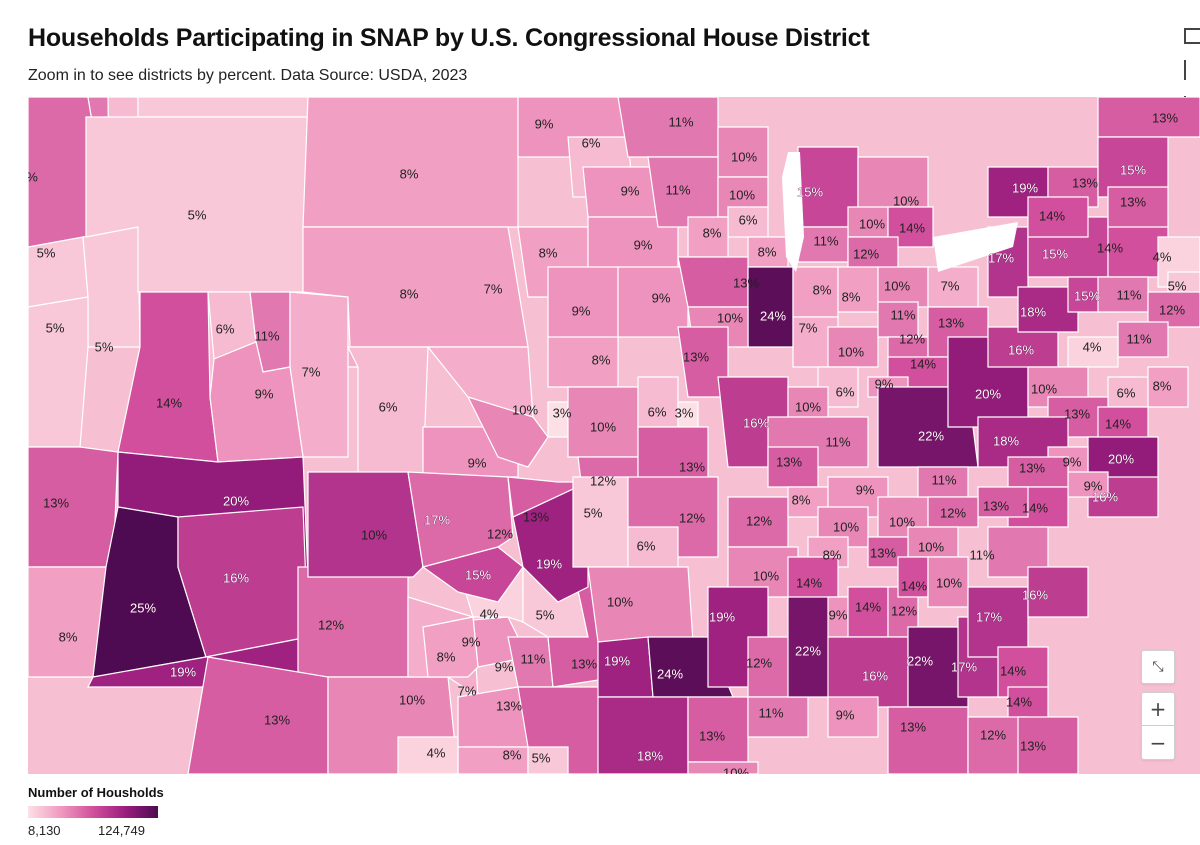 The width and height of the screenshot is (1200, 845). Describe the element at coordinates (1035, 508) in the screenshot. I see `district-label-north-carolina-piedmont: 14%` at that location.